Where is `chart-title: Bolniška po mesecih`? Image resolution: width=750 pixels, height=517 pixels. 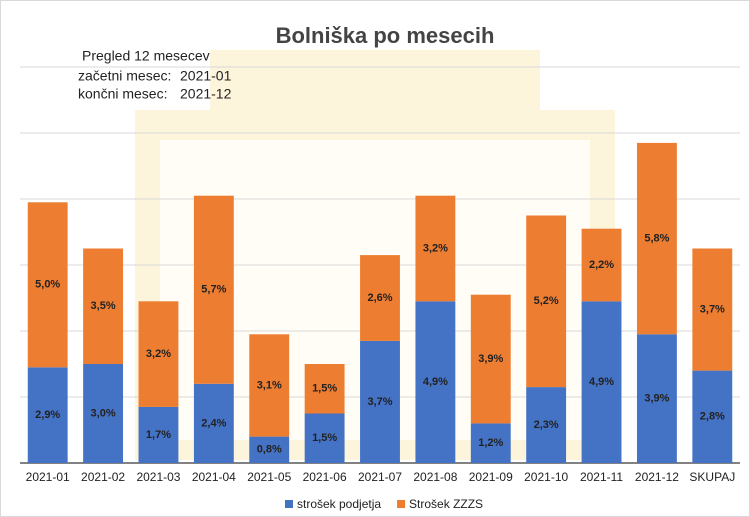
chart-title: Bolniška po mesecih is located at coordinates (385, 35).